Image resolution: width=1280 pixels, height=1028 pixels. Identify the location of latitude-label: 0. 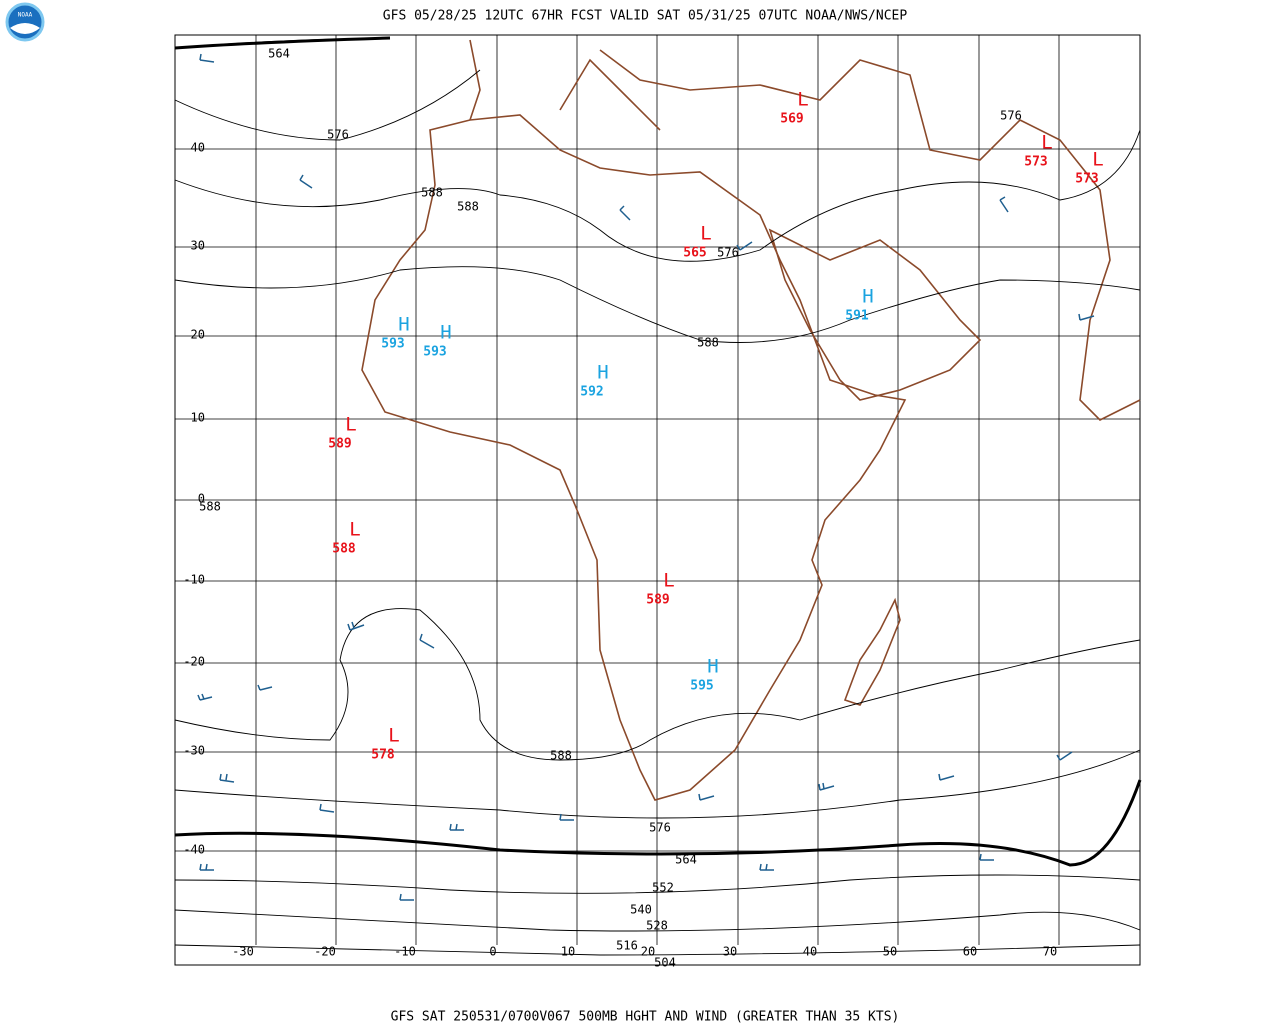
(201, 499).